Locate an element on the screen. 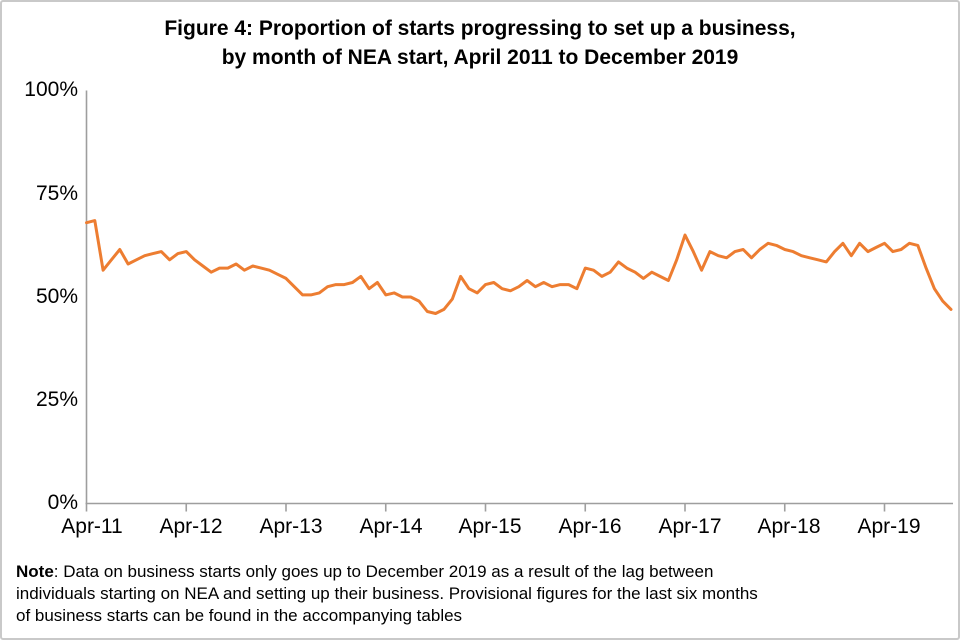 This screenshot has height=640, width=960. y-tick-label-50: 50% is located at coordinates (56, 296).